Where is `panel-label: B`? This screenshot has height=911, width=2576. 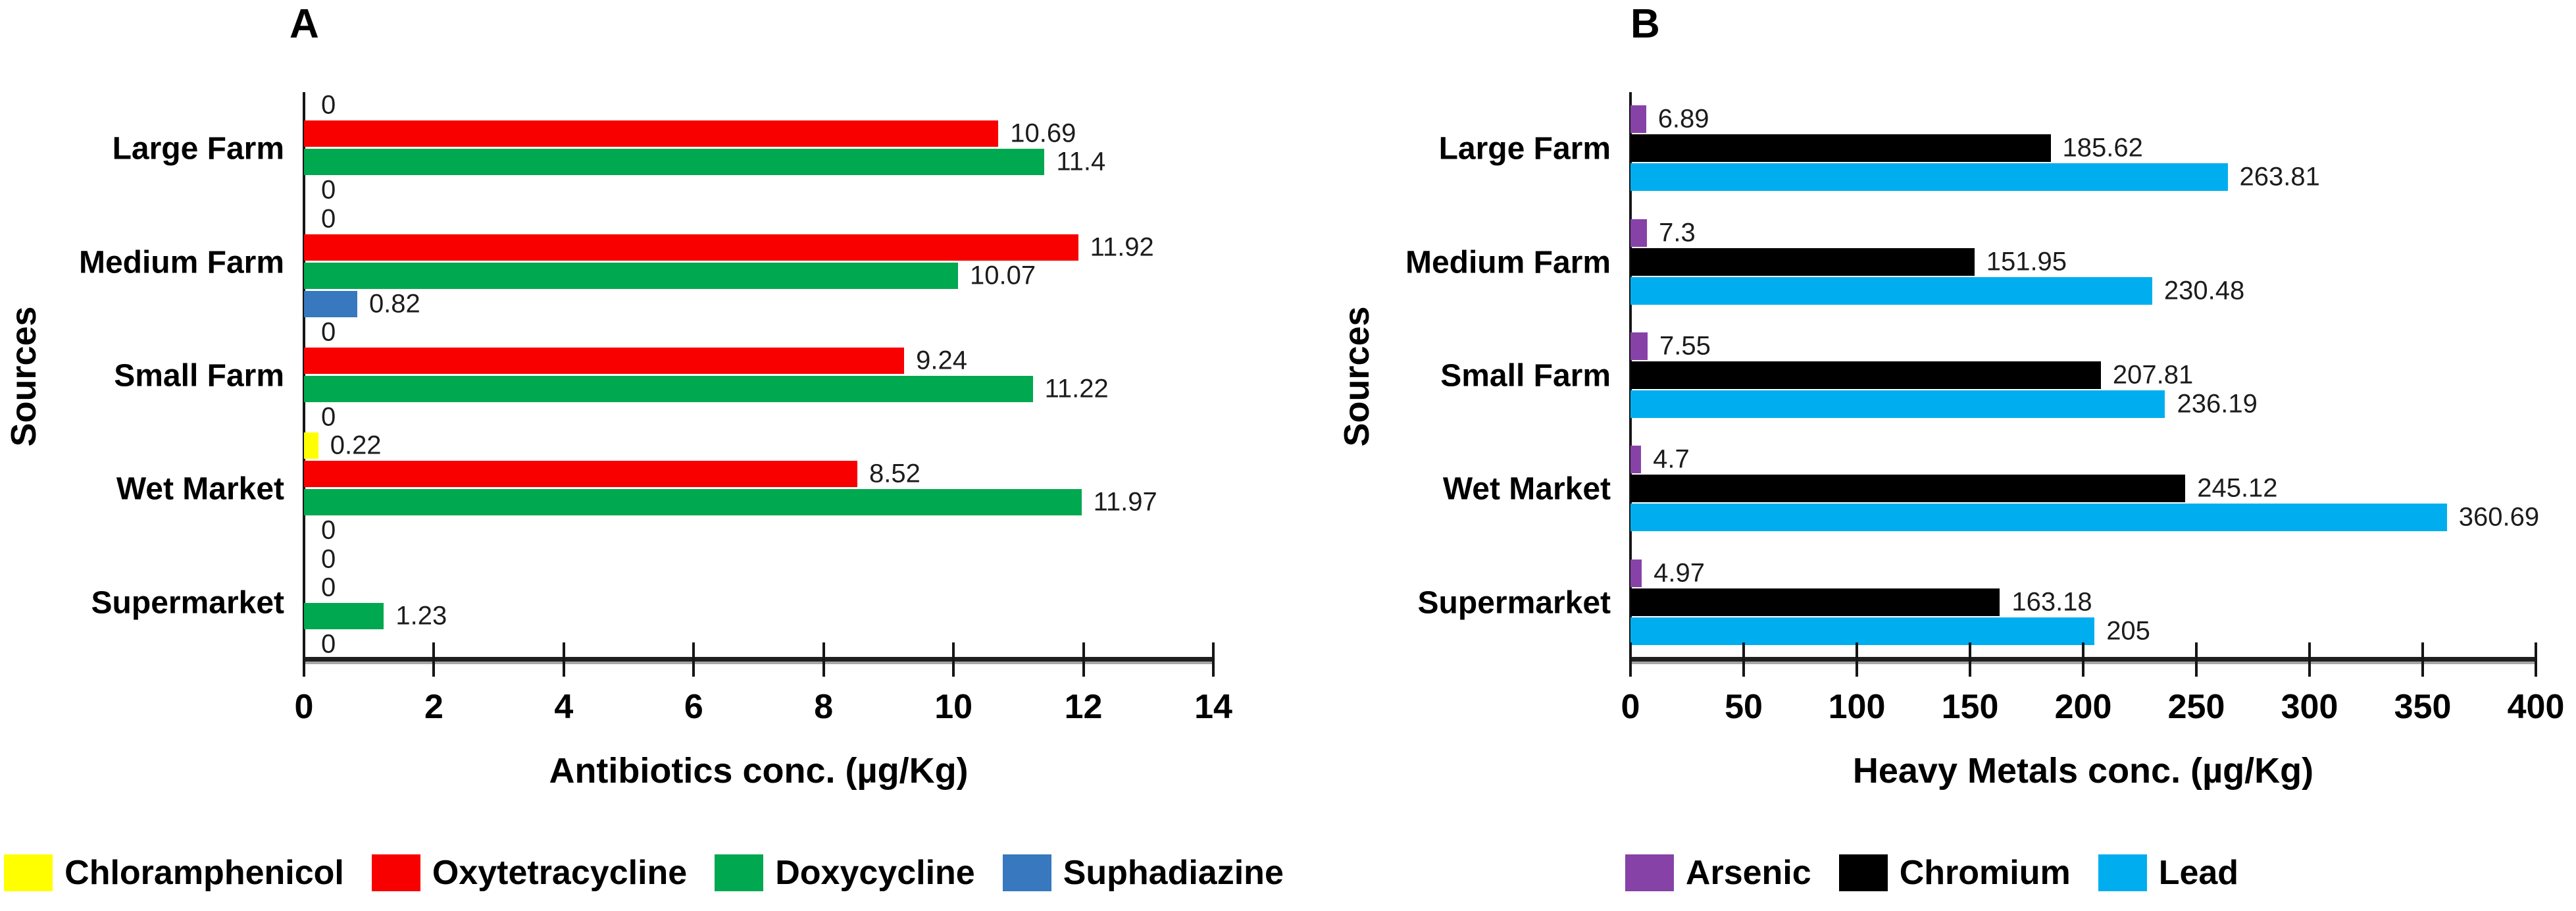
panel-label: B is located at coordinates (1645, 24).